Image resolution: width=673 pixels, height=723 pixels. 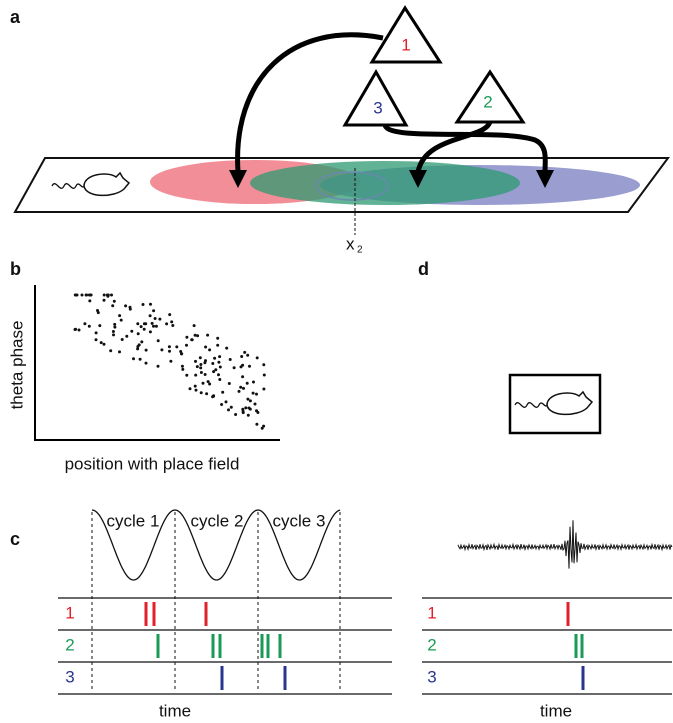 What do you see at coordinates (431, 676) in the screenshot?
I see `row-label: 3` at bounding box center [431, 676].